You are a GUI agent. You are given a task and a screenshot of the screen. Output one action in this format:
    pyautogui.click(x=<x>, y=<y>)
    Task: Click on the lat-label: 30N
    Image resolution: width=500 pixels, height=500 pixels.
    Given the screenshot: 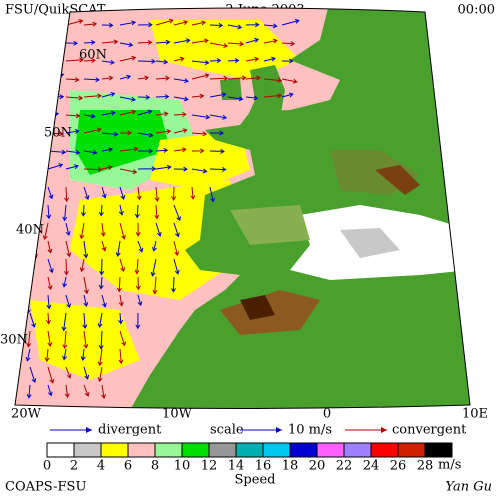 What is the action you would take?
    pyautogui.click(x=14, y=340)
    